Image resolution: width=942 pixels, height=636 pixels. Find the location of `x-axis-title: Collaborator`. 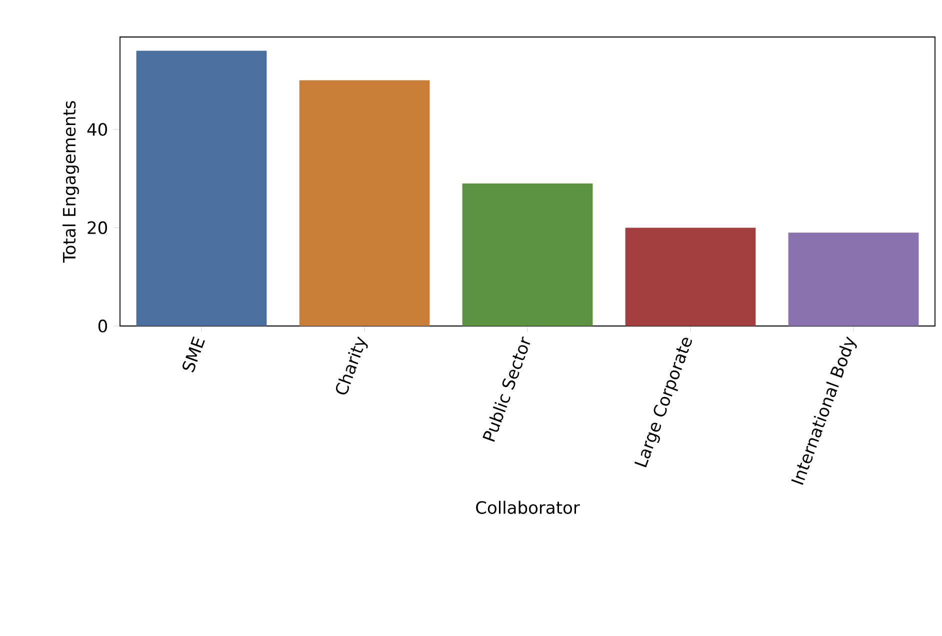

x-axis-title: Collaborator is located at coordinates (528, 507).